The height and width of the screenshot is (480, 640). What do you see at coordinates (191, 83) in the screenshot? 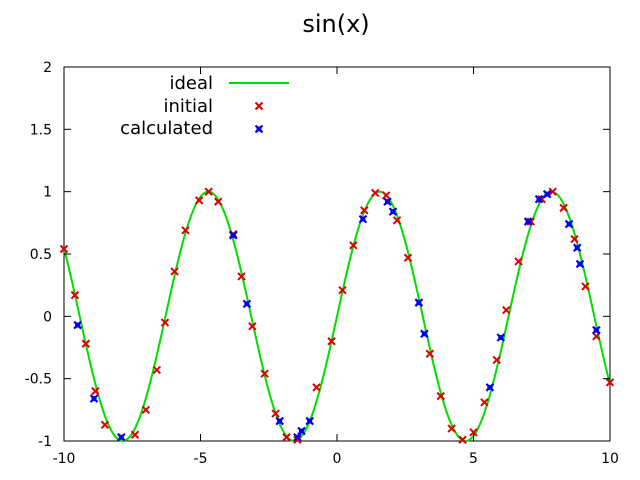
I see `legend-label-ideal: ideal` at bounding box center [191, 83].